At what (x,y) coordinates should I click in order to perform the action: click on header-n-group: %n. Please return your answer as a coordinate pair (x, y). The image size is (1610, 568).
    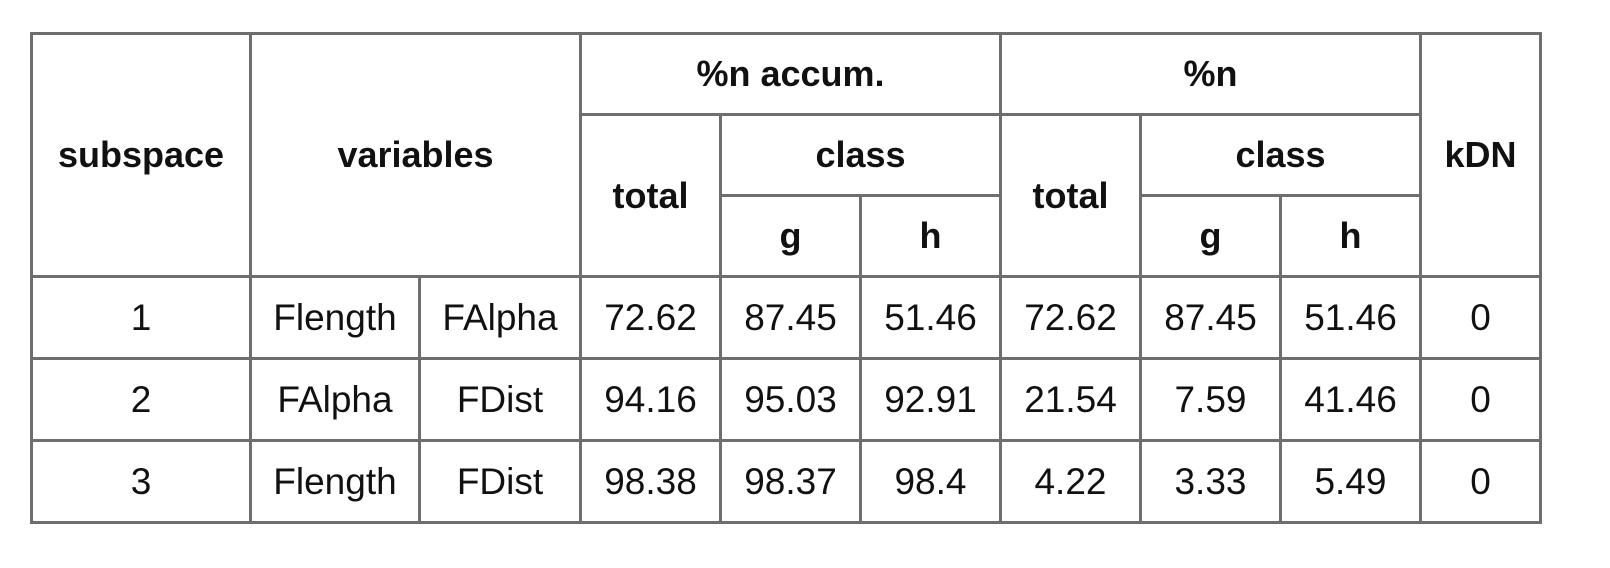
    Looking at the image, I should click on (1210, 74).